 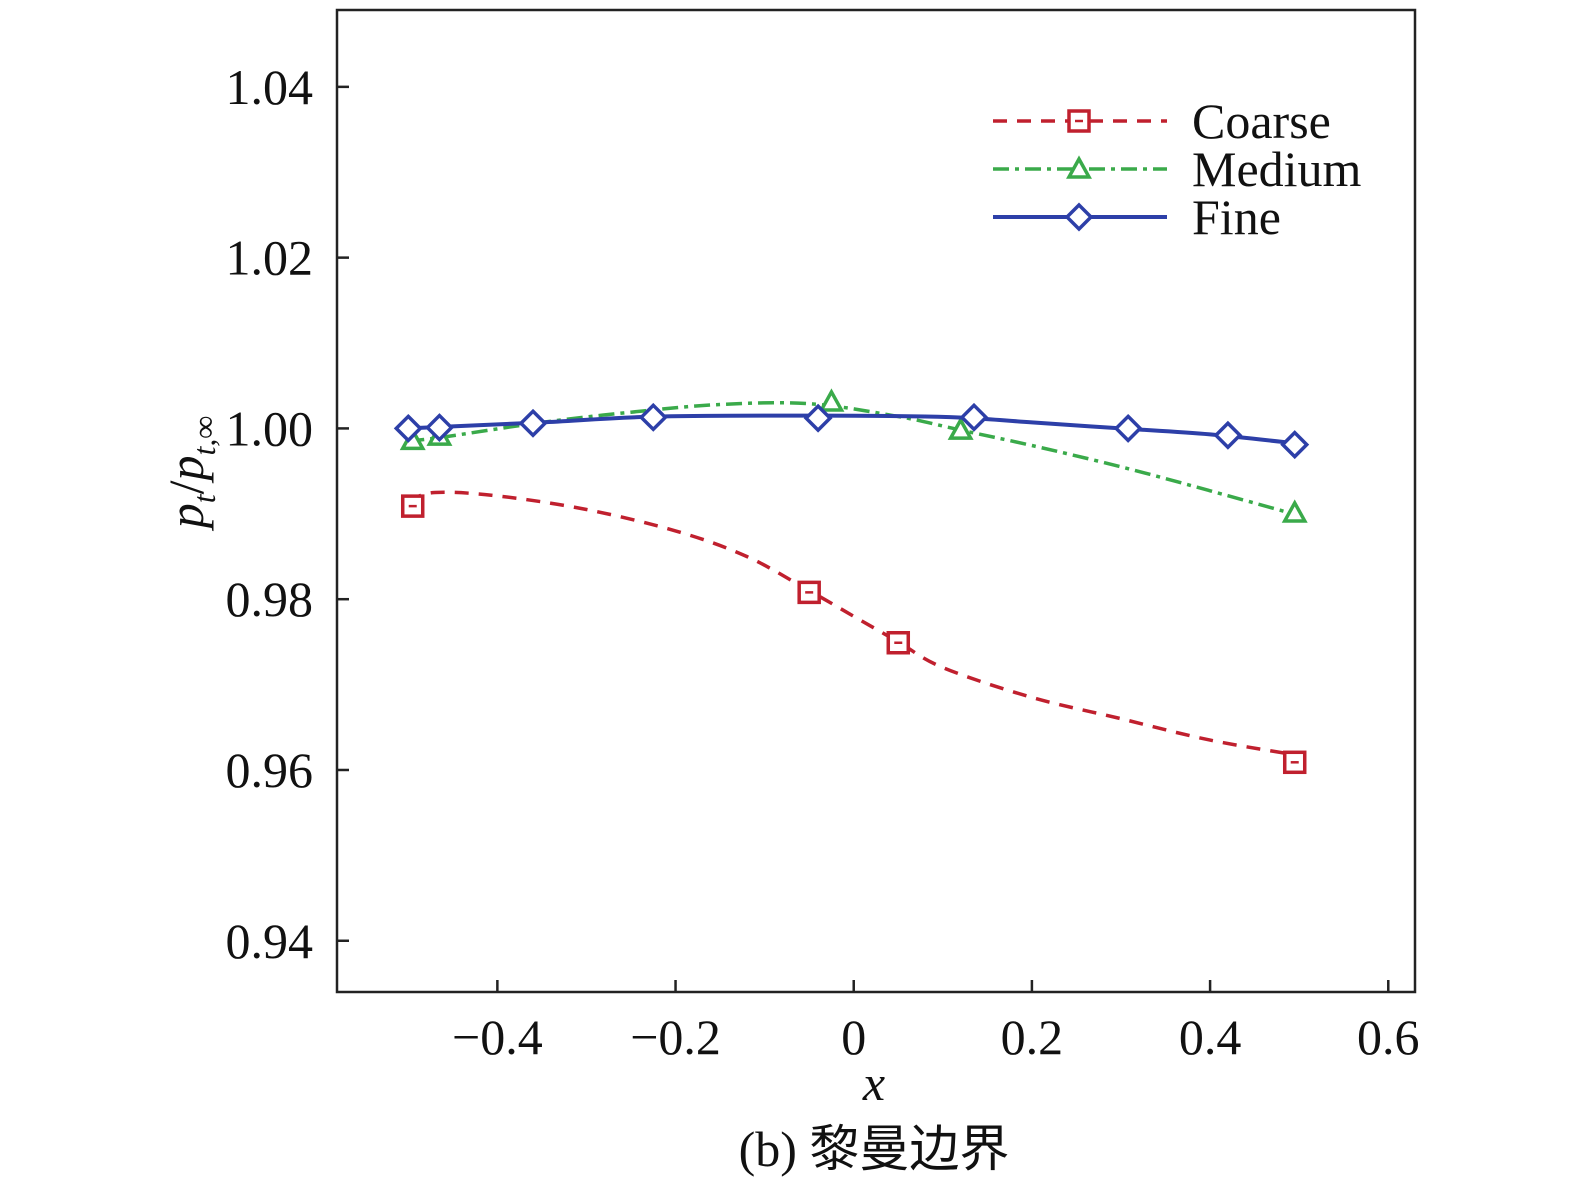 What do you see at coordinates (270, 599) in the screenshot?
I see `y-tick-label: 0.98` at bounding box center [270, 599].